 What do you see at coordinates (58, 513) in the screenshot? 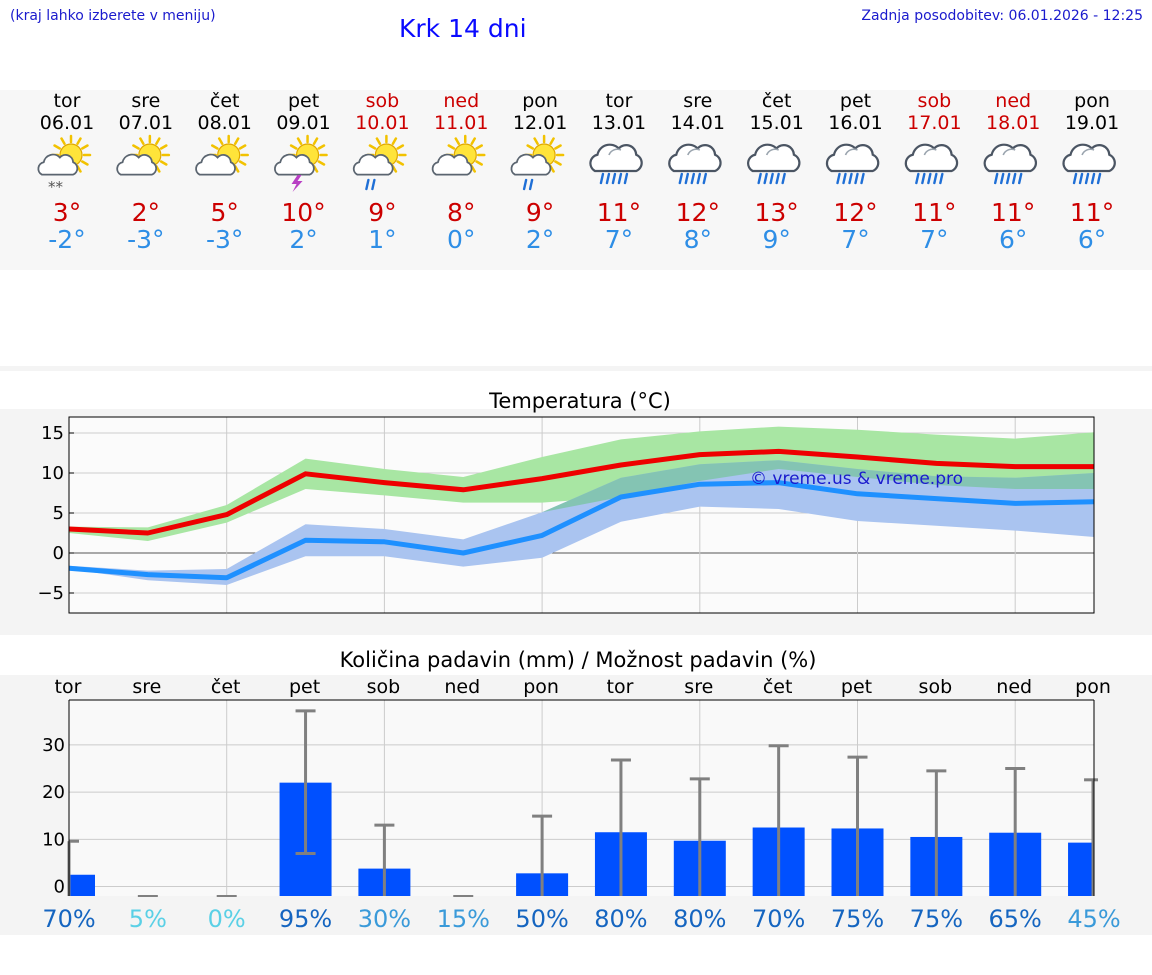
I see `y-tick-label: 5` at bounding box center [58, 513].